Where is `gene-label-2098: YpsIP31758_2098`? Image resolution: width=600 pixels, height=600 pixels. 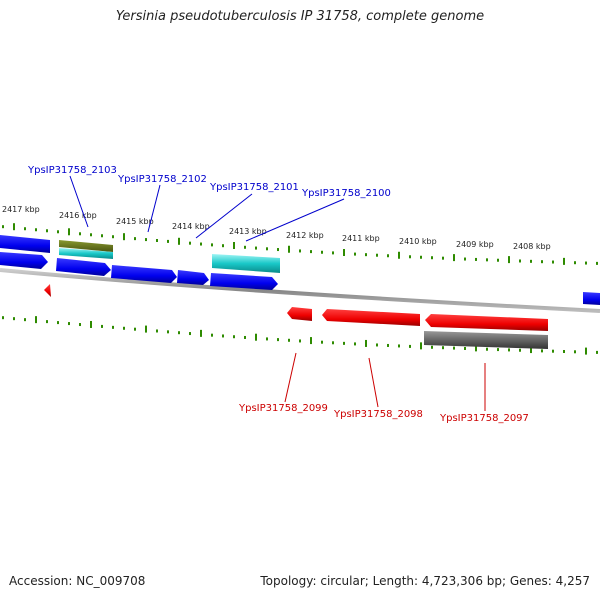 gene-label-2098: YpsIP31758_2098 is located at coordinates (378, 414).